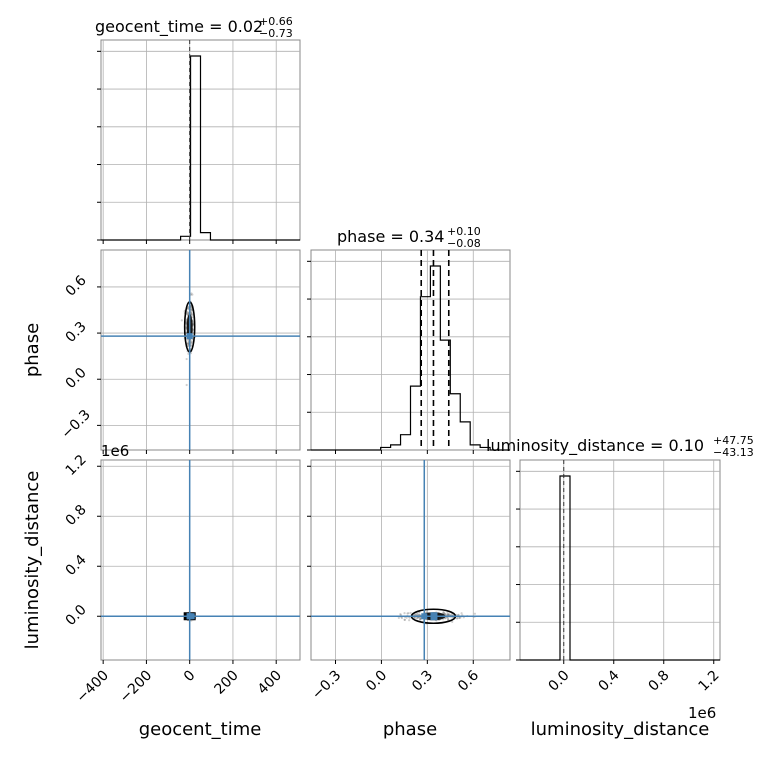 This screenshot has width=760, height=760. What do you see at coordinates (276, 33) in the screenshot?
I see `title-geocent-time-minus: −0.73` at bounding box center [276, 33].